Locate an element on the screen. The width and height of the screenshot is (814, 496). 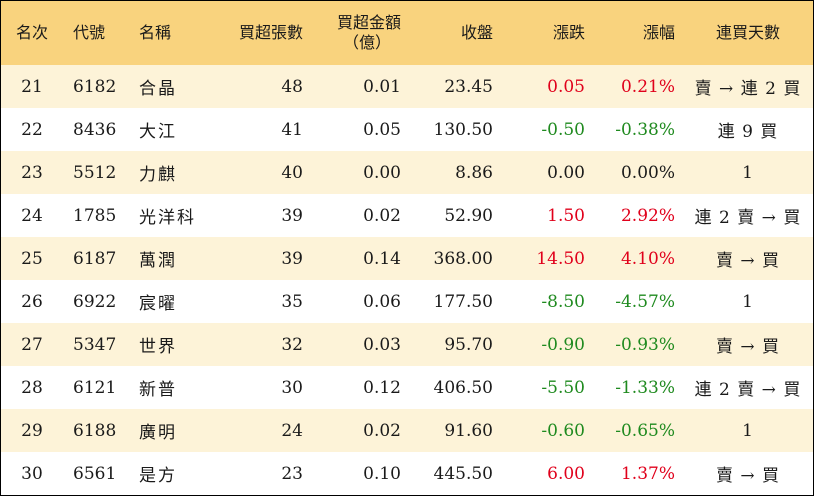
header-rank: 名次 is located at coordinates (31, 32).